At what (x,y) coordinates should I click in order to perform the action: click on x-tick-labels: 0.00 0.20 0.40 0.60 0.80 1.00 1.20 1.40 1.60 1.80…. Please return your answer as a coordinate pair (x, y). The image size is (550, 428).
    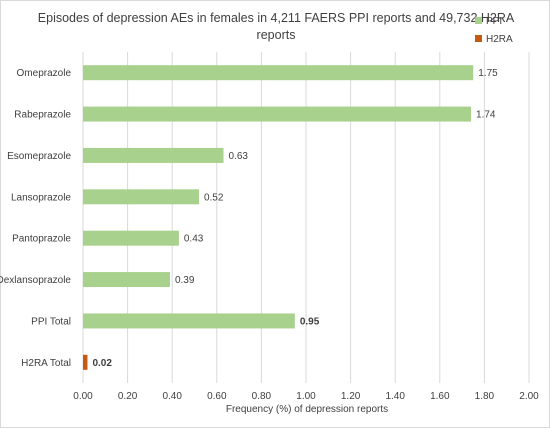
    Looking at the image, I should click on (306, 396).